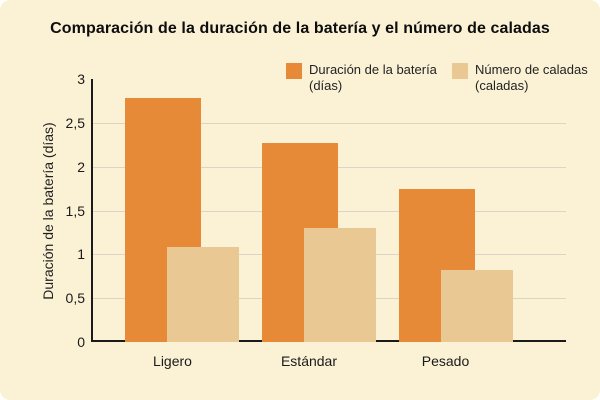 The image size is (600, 400). What do you see at coordinates (460, 71) in the screenshot?
I see `legend-swatch-caladas` at bounding box center [460, 71].